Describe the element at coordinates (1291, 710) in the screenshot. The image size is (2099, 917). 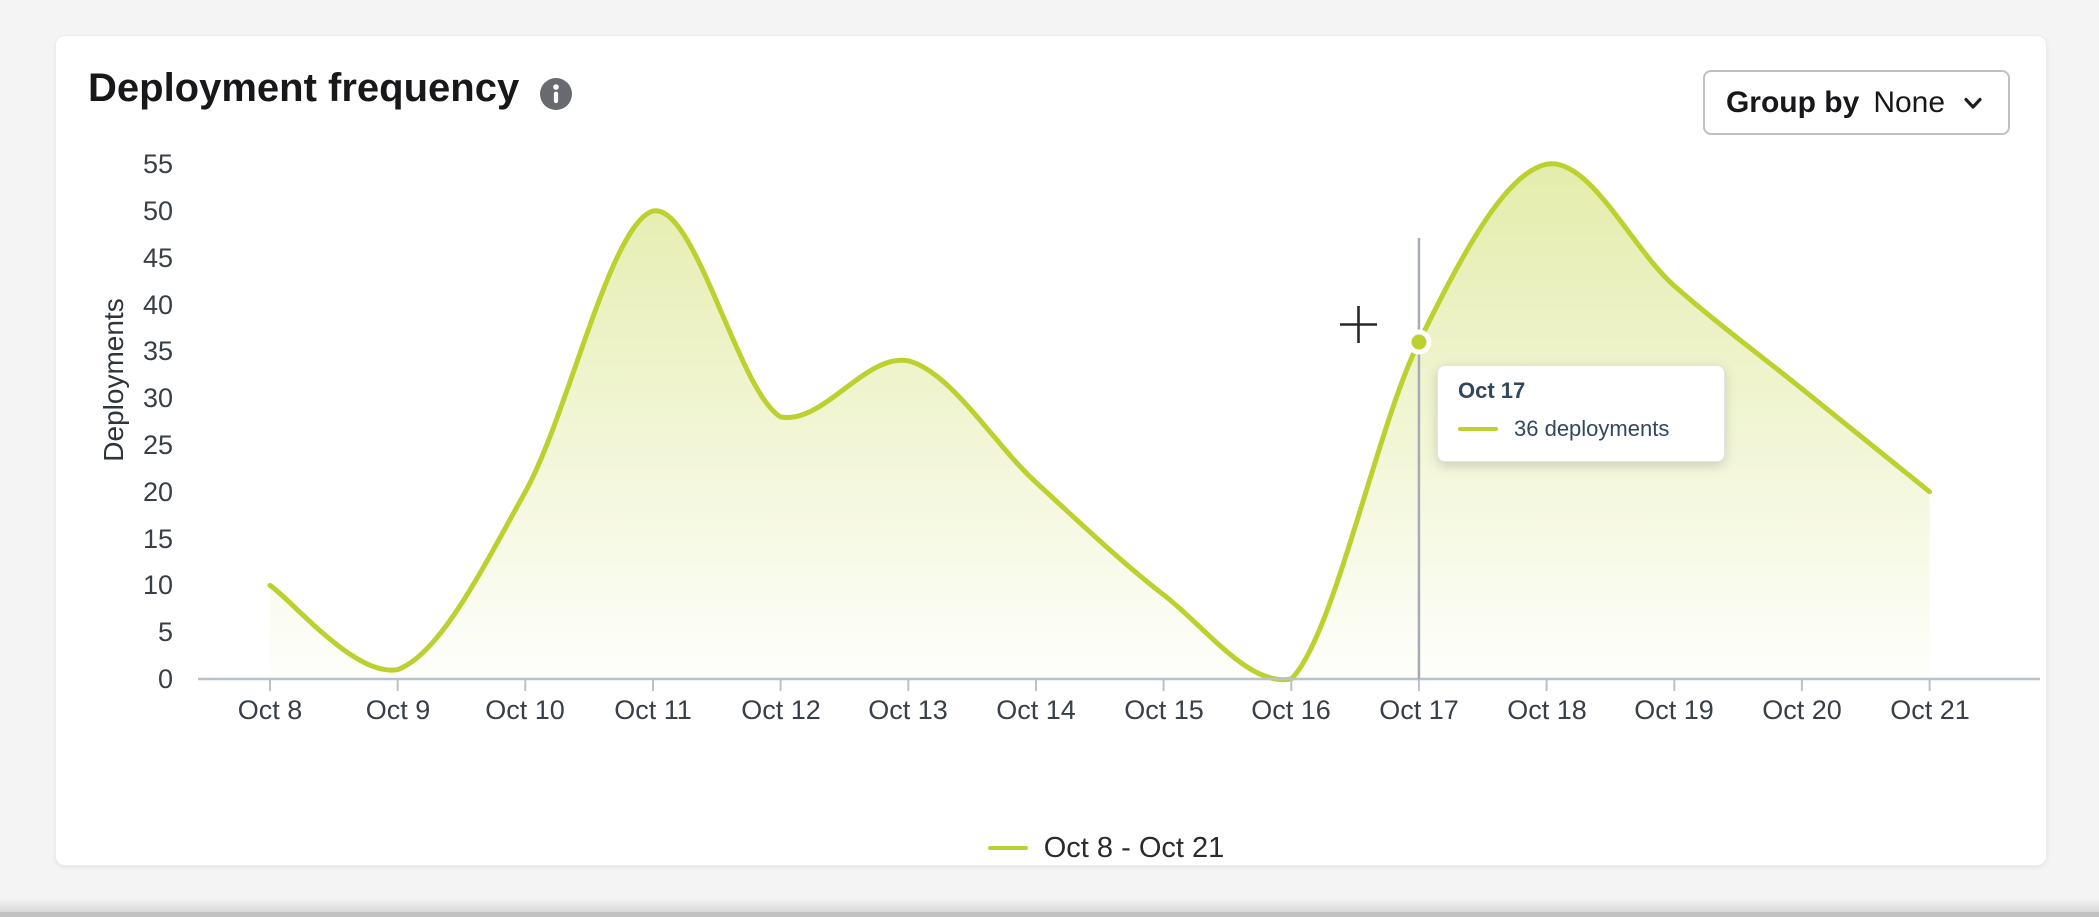
I see `x-axis-tick-label: Oct 16` at that location.